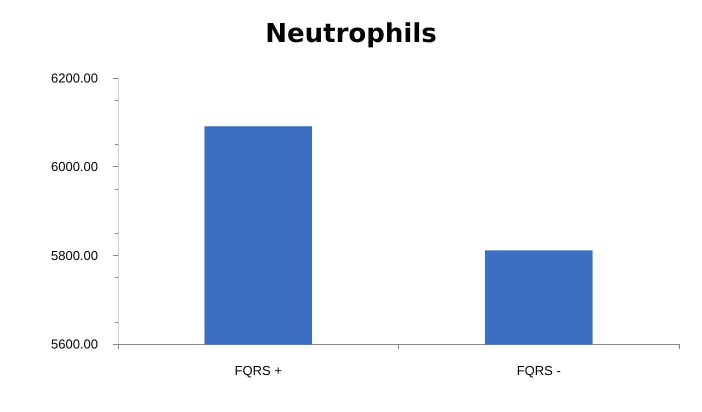 This screenshot has height=412, width=702. I want to click on chart-title: Neutrophils, so click(351, 34).